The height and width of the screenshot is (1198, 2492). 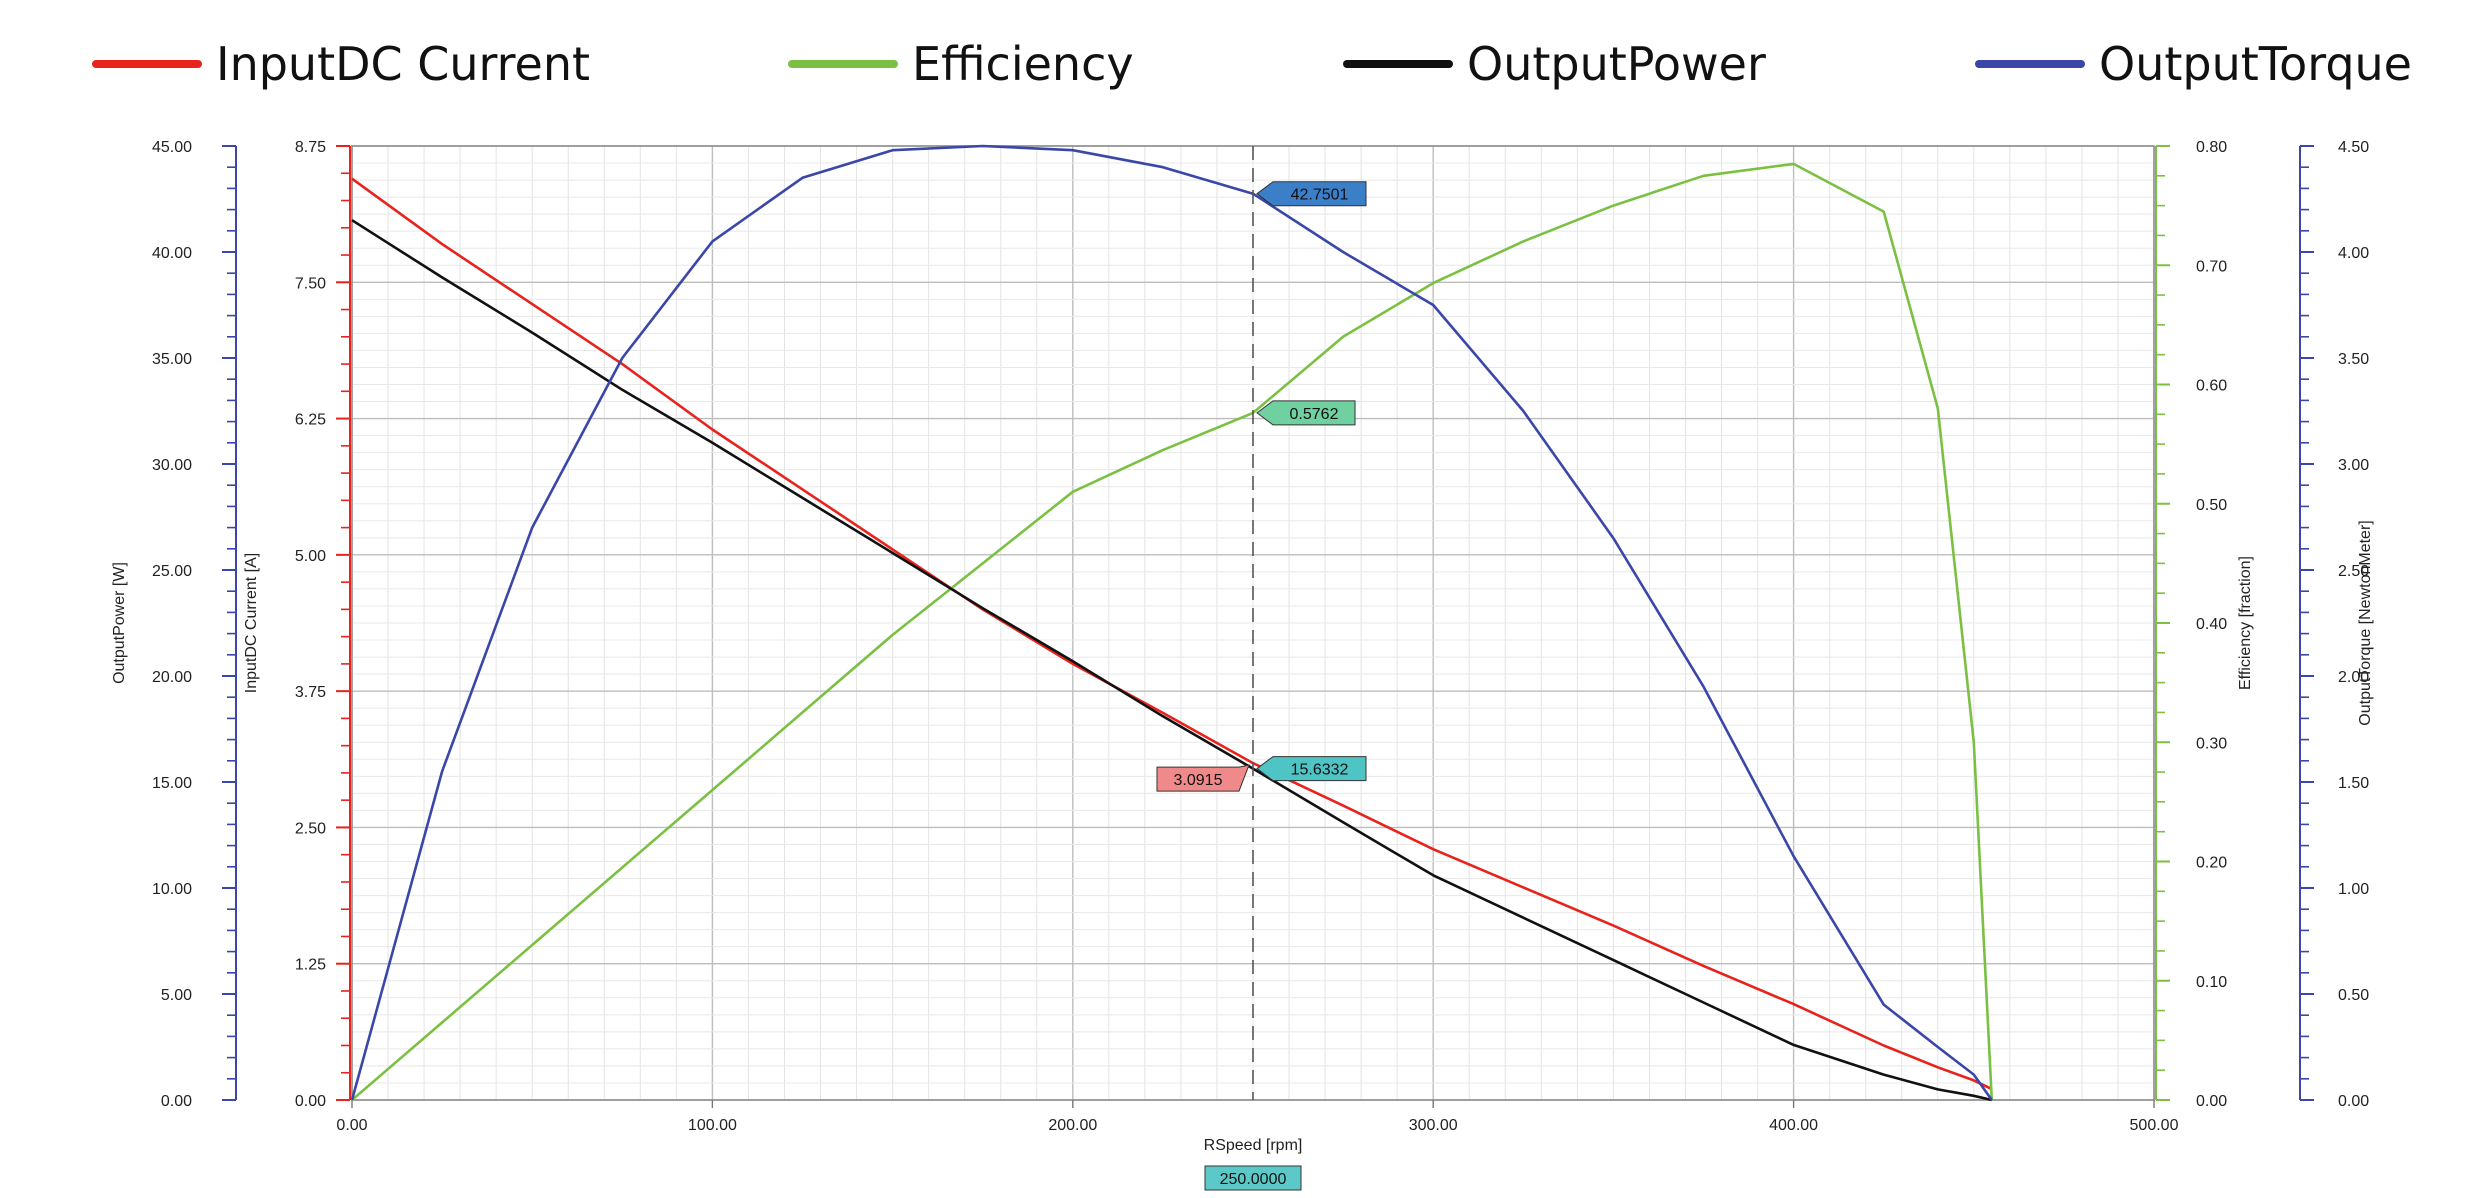 I want to click on power-tick-label: 5.00, so click(x=176, y=995).